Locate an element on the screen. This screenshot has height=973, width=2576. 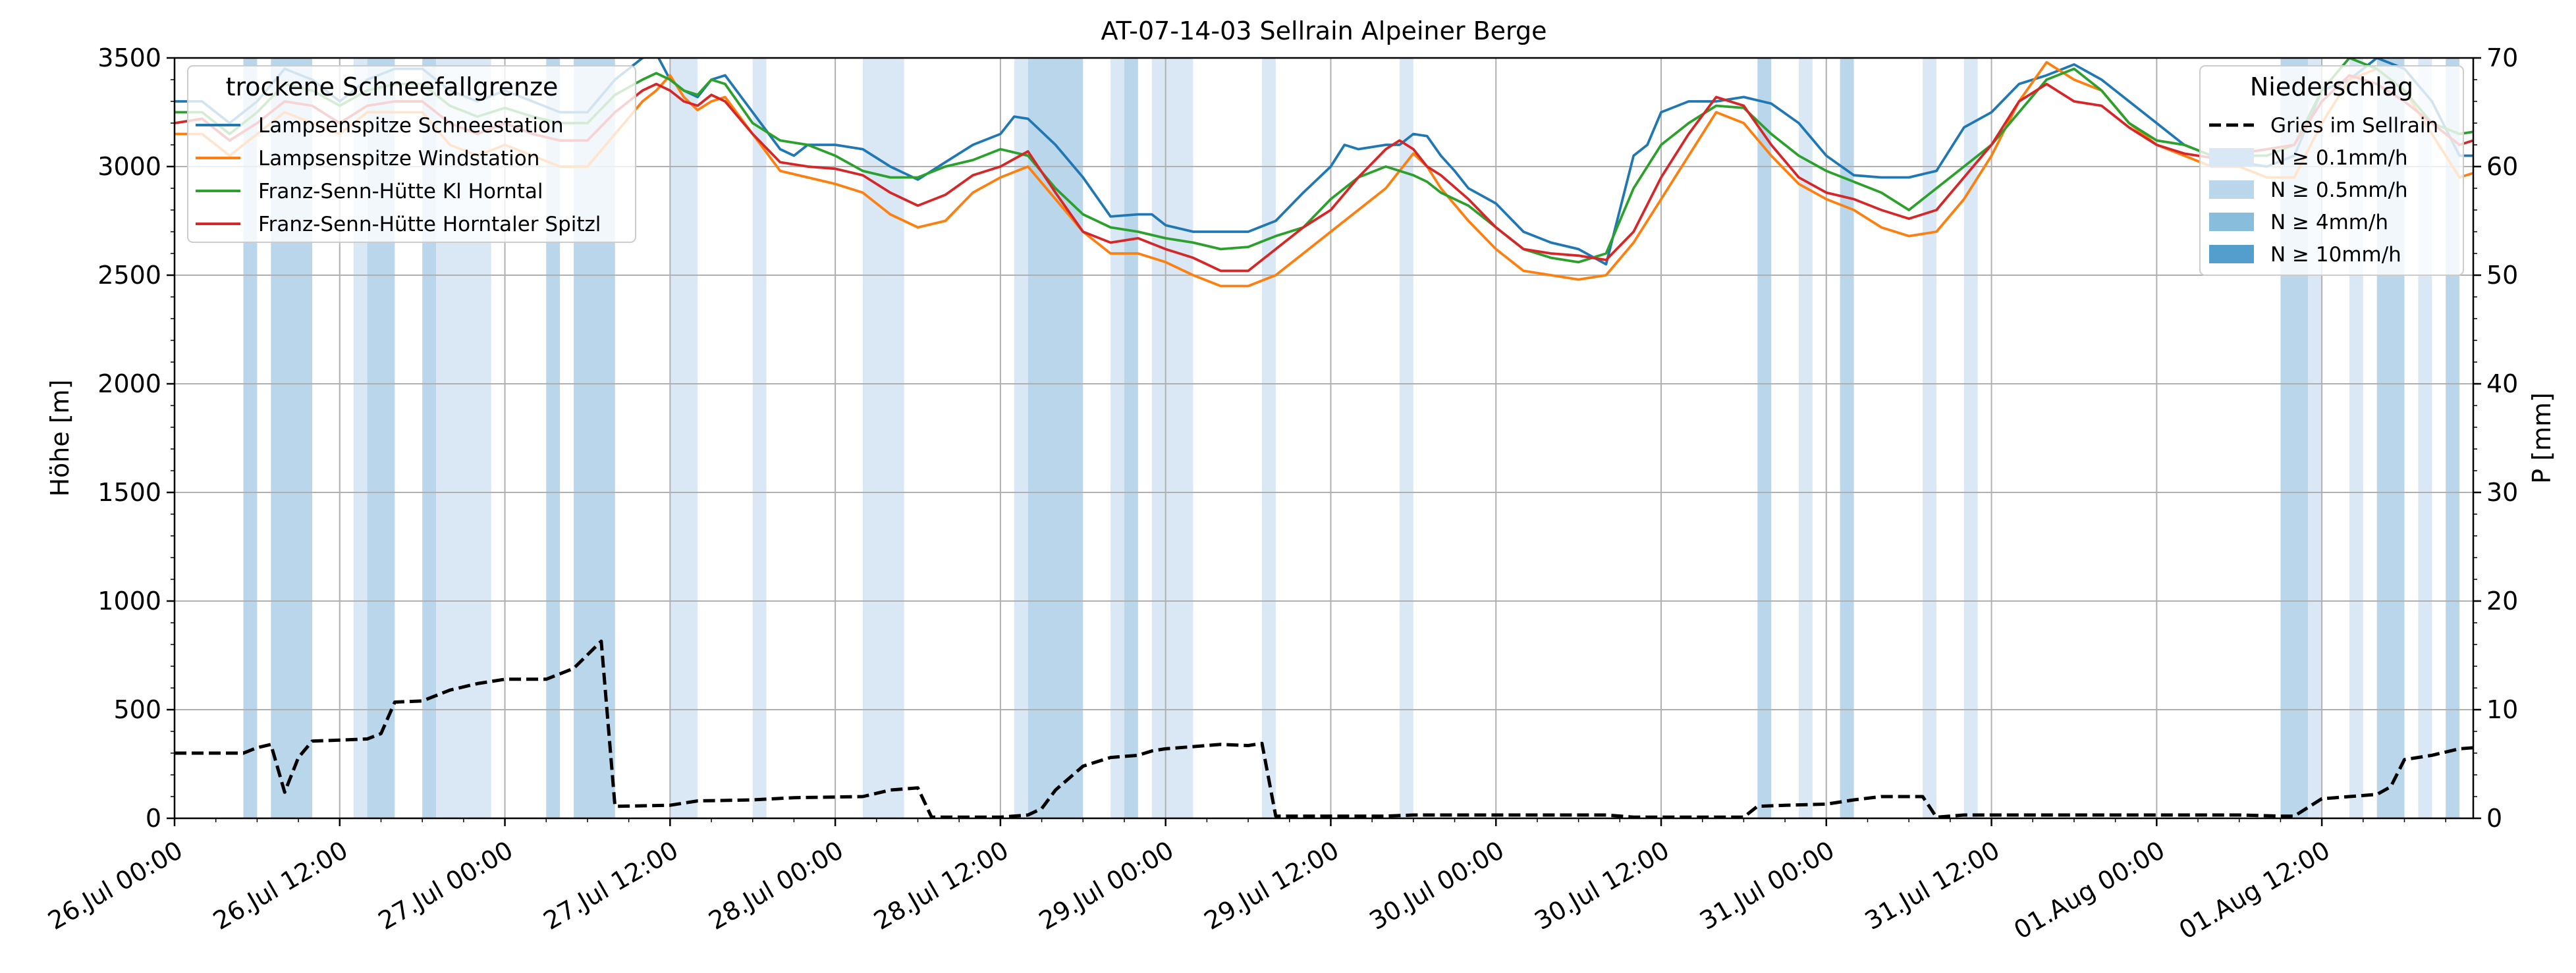
y-tick-label-right: 50 is located at coordinates (2502, 275).